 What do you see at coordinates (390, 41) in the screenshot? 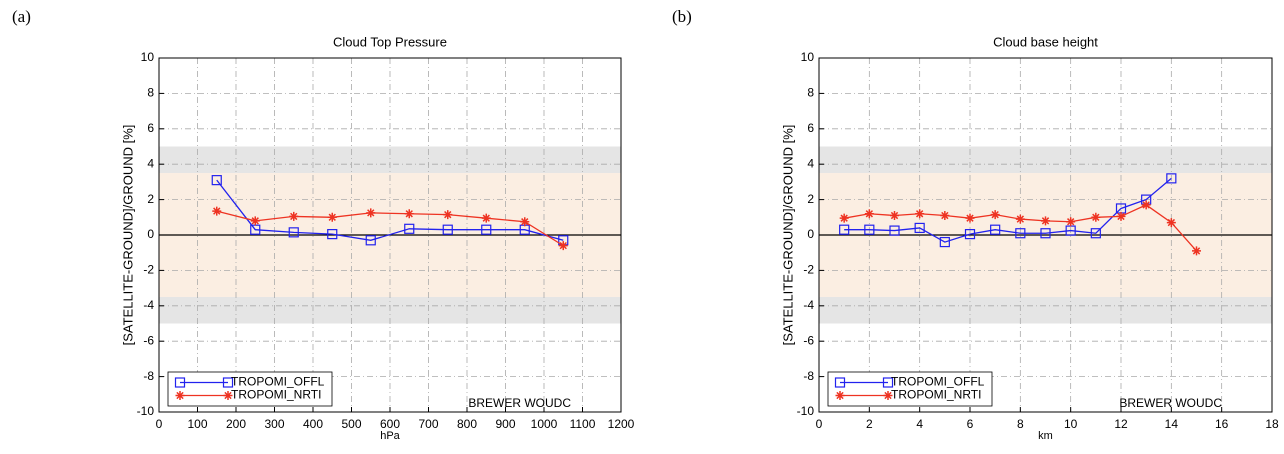
I see `chart-title: Cloud Top Pressure` at bounding box center [390, 41].